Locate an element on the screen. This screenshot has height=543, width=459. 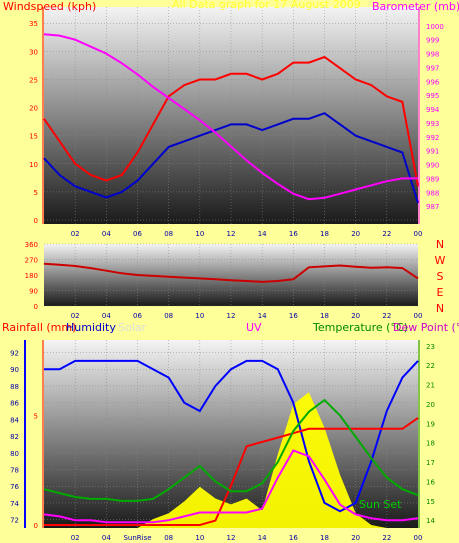
barometer-tick: 997 is located at coordinates (432, 68).